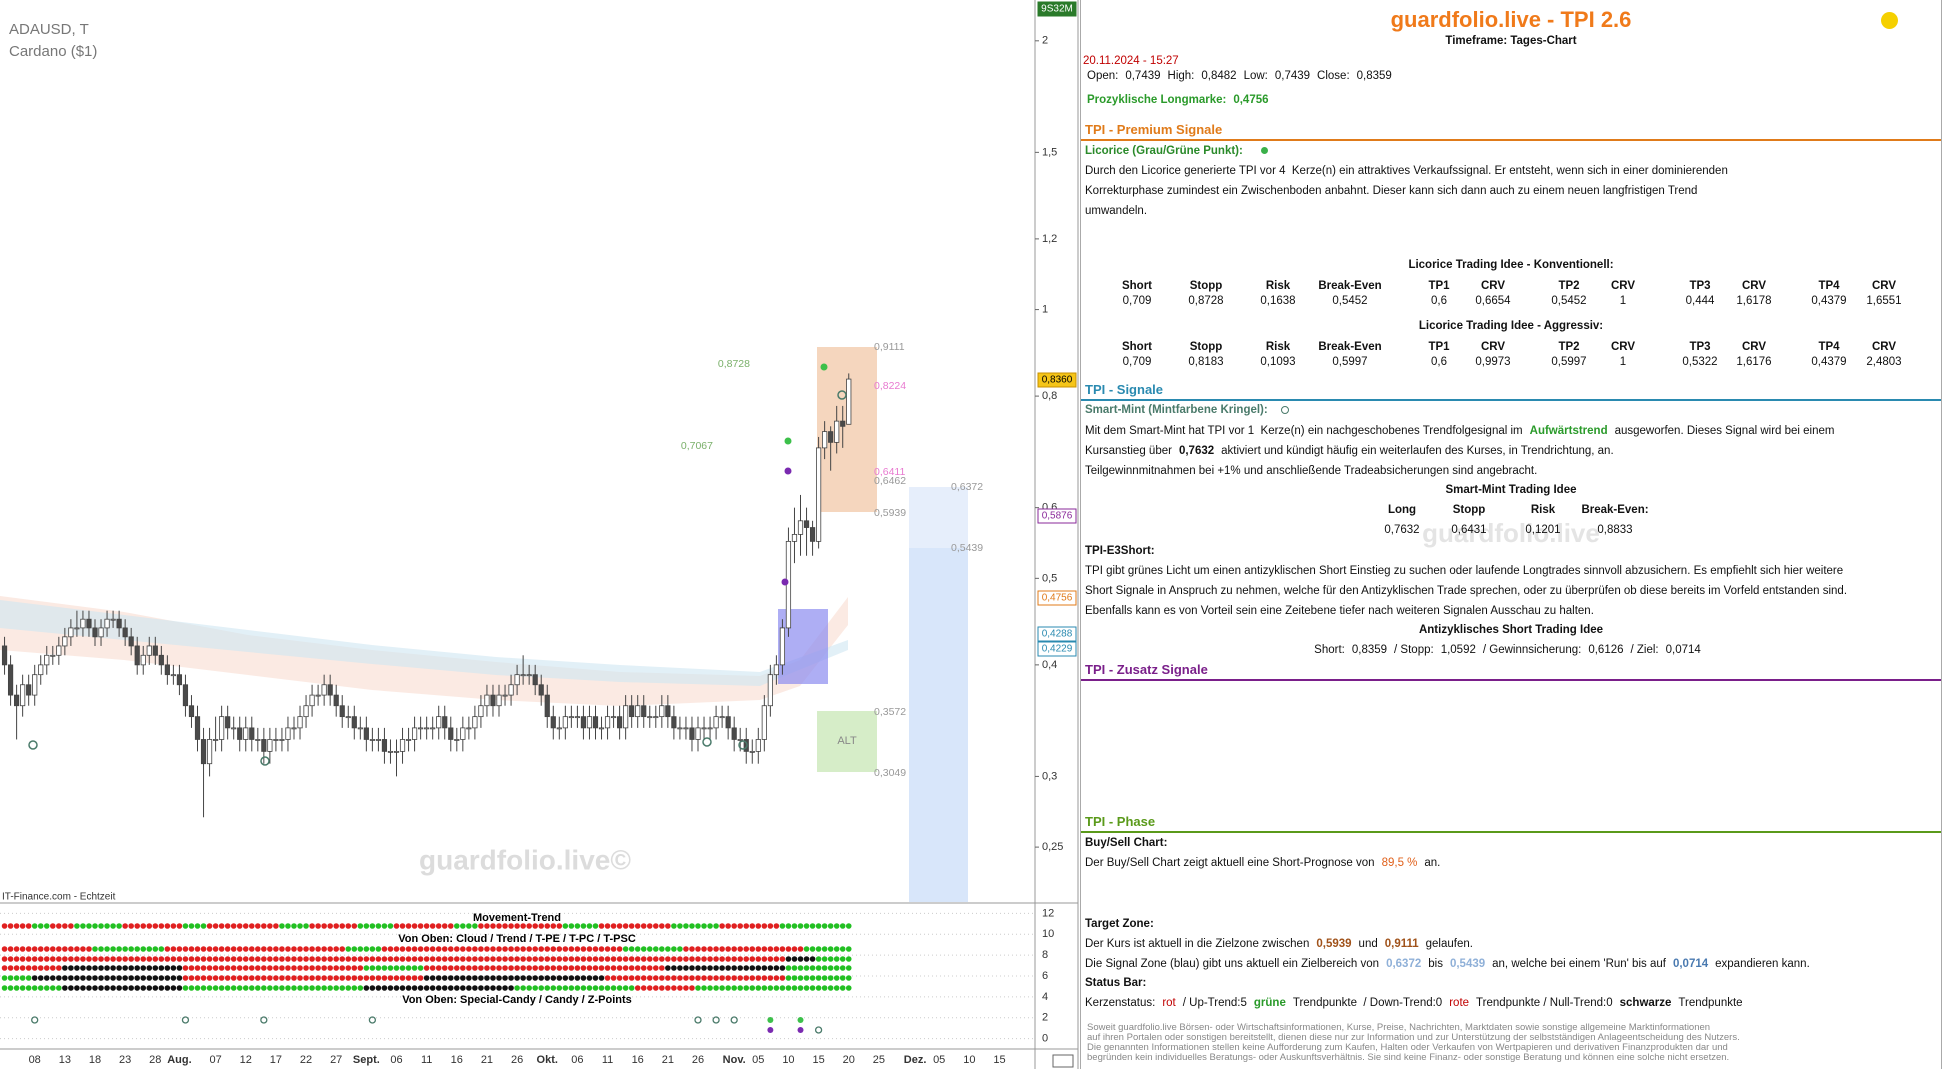 The height and width of the screenshot is (1069, 1942). What do you see at coordinates (698, 1060) in the screenshot?
I see `x-tick-label: 26` at bounding box center [698, 1060].